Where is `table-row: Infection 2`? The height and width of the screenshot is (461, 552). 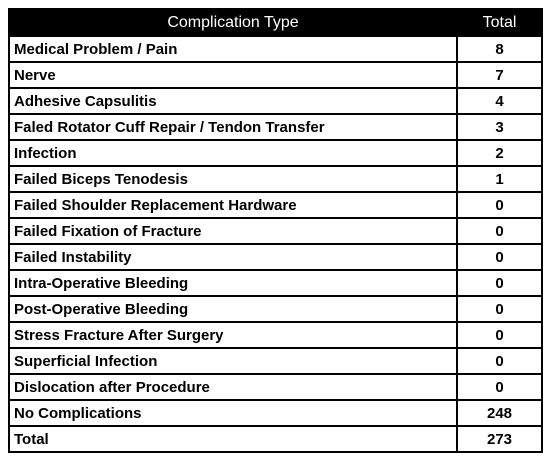
table-row: Infection 2 is located at coordinates (275, 153).